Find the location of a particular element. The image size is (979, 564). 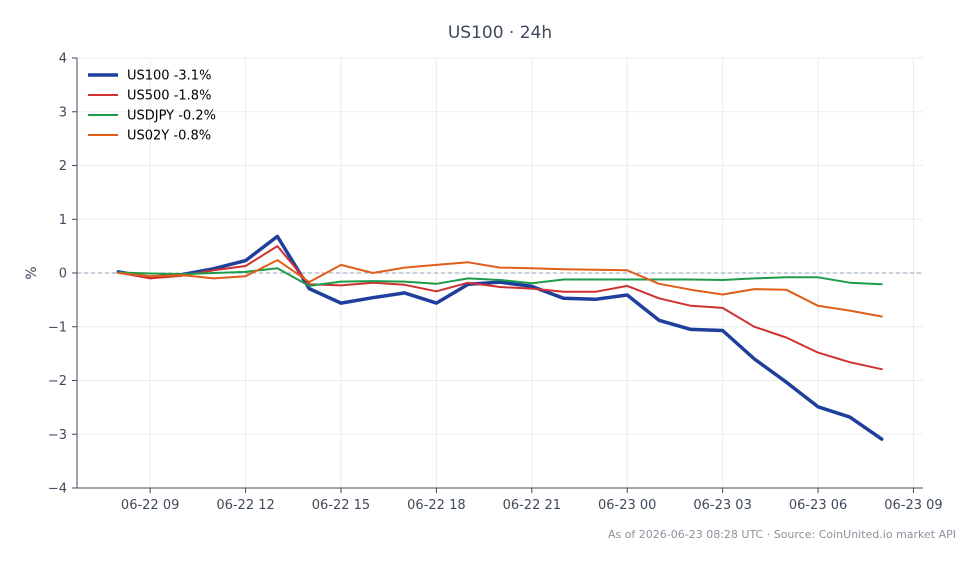

x-tick-label: 06-23 03 is located at coordinates (722, 505).